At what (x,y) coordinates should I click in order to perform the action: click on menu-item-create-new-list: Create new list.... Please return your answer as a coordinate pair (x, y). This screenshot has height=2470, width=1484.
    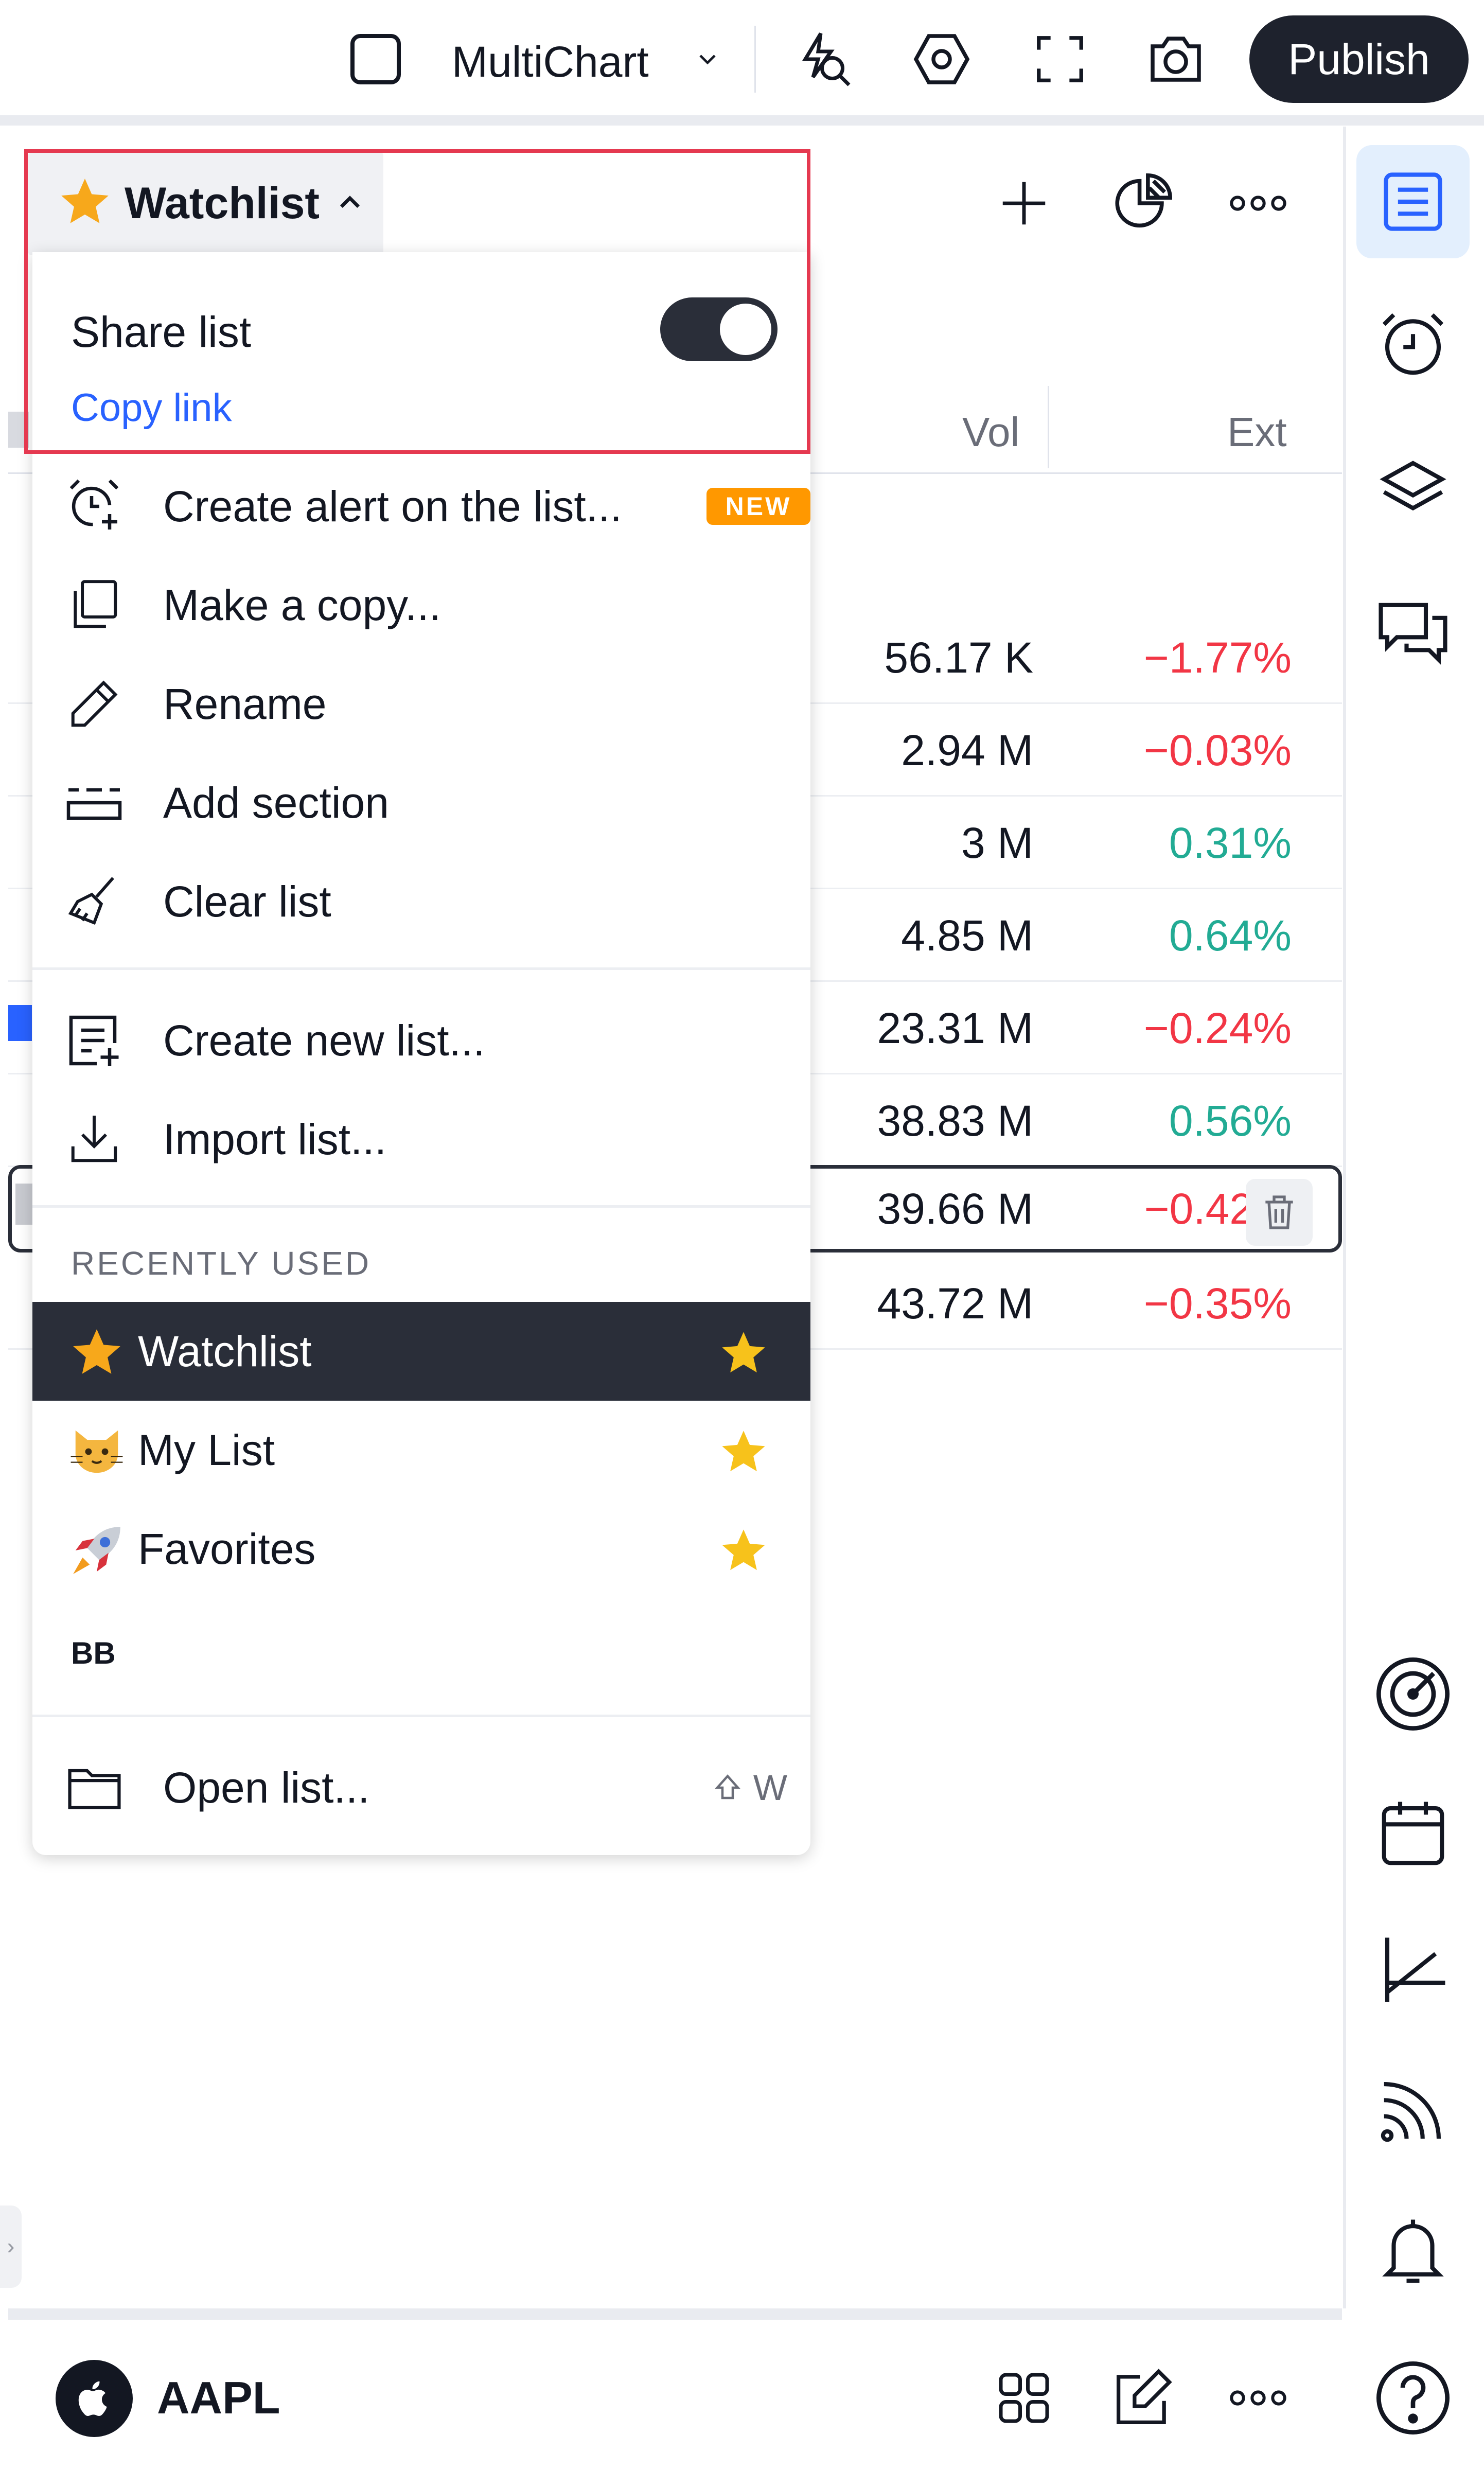
    Looking at the image, I should click on (421, 1040).